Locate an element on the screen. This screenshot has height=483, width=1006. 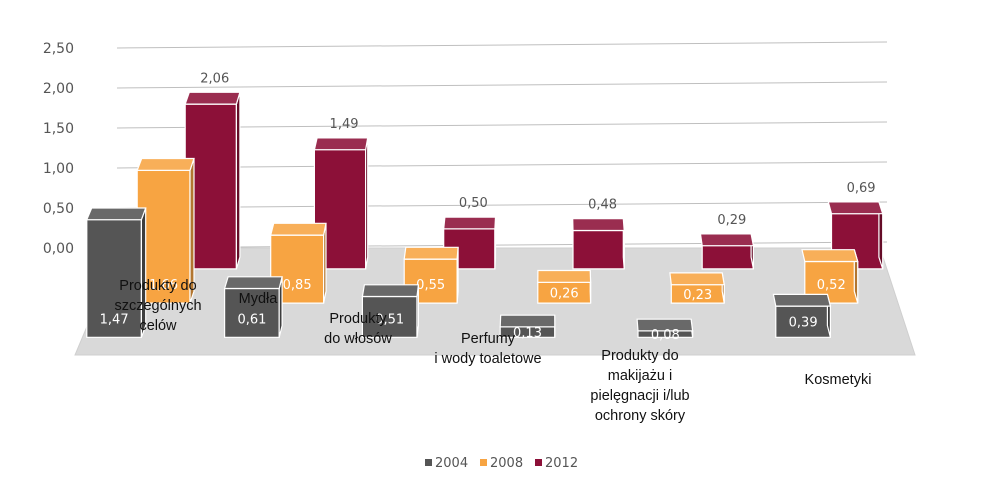
bar-value-label: 0,39 is located at coordinates (803, 323).